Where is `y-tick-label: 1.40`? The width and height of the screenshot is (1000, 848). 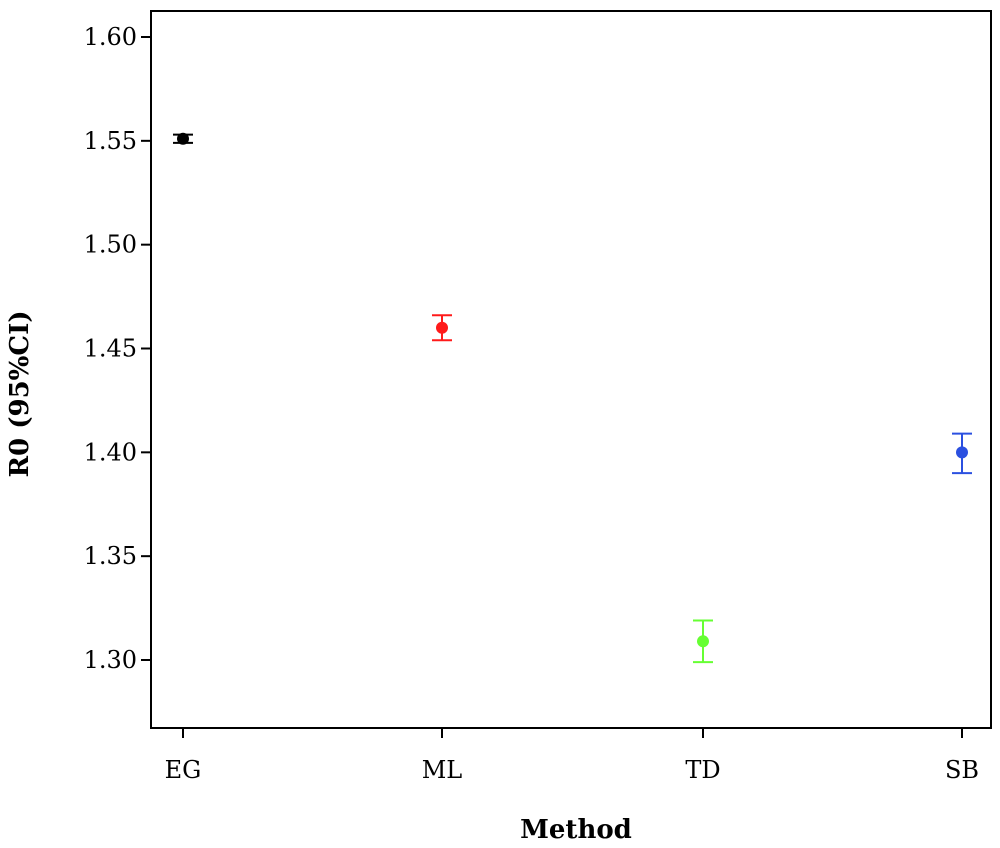 y-tick-label: 1.40 is located at coordinates (110, 452).